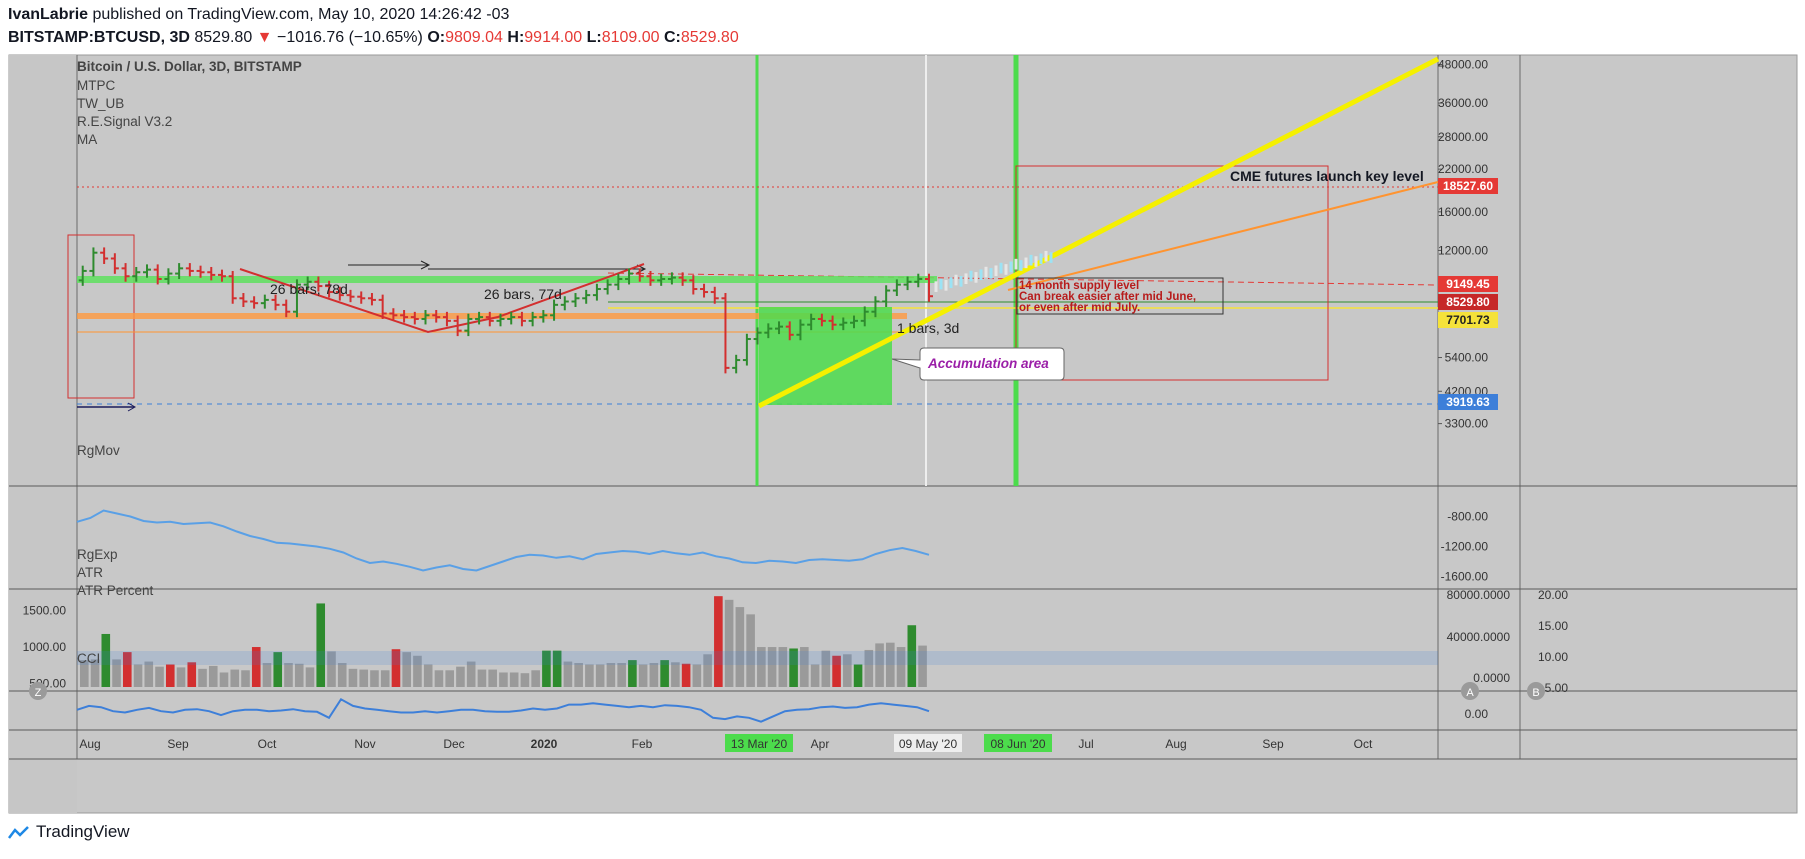 This screenshot has height=859, width=1805. Describe the element at coordinates (1536, 691) in the screenshot. I see `log-scale-b-button: B` at that location.